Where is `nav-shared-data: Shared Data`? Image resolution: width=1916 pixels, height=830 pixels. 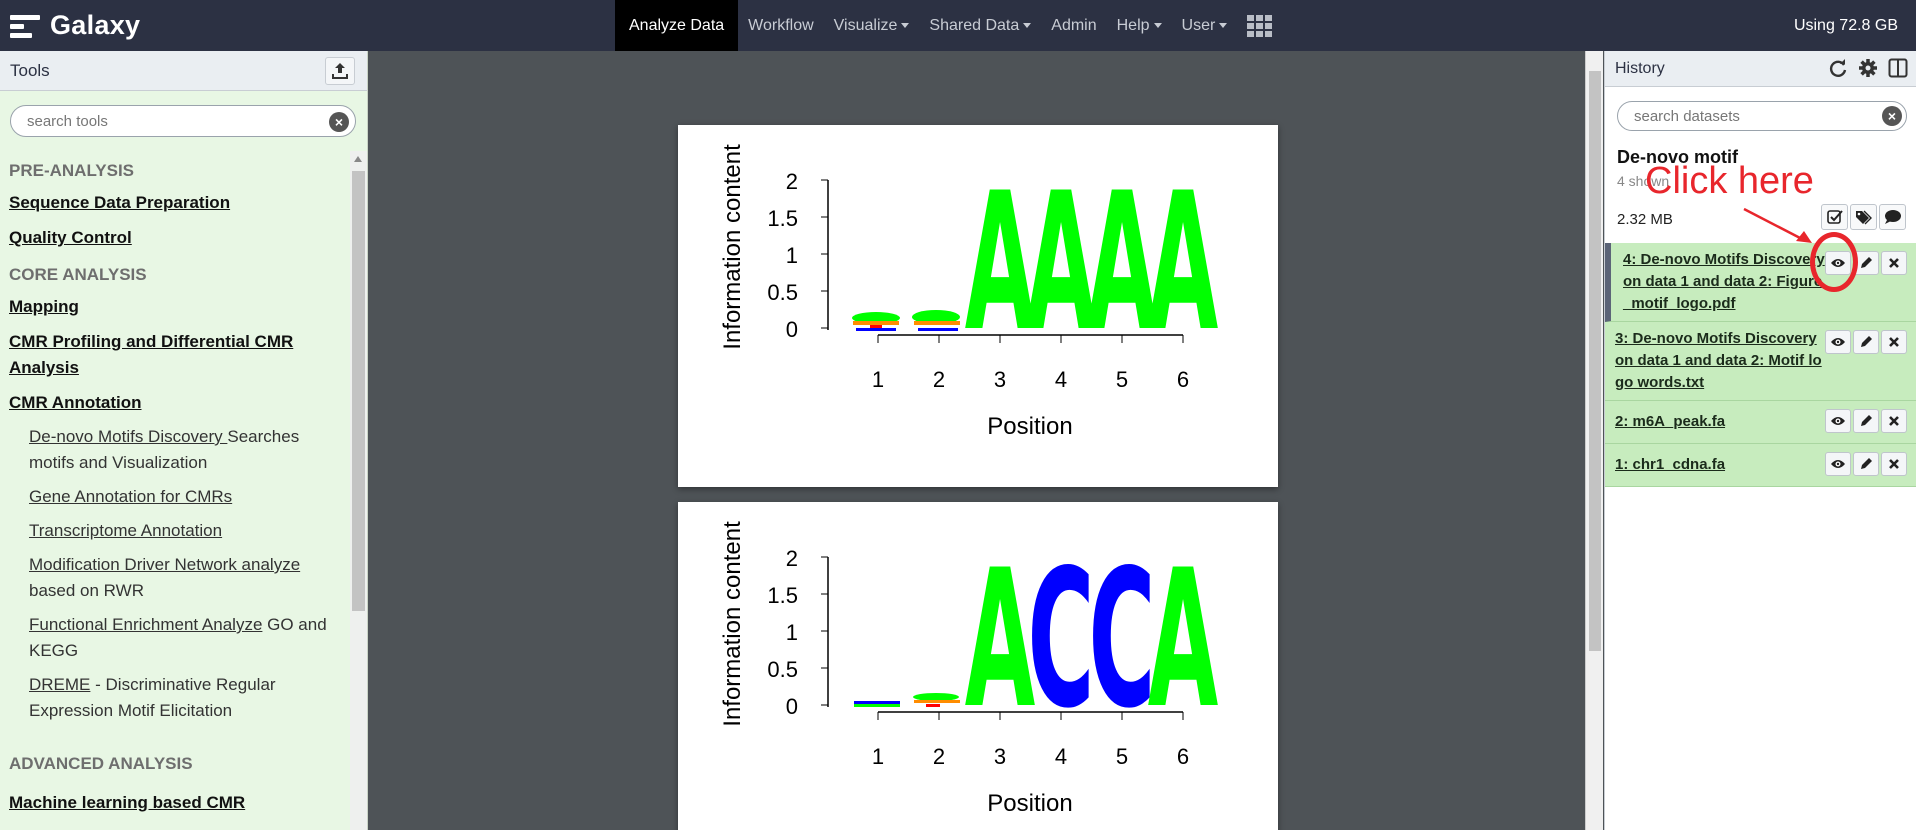 nav-shared-data: Shared Data is located at coordinates (980, 25).